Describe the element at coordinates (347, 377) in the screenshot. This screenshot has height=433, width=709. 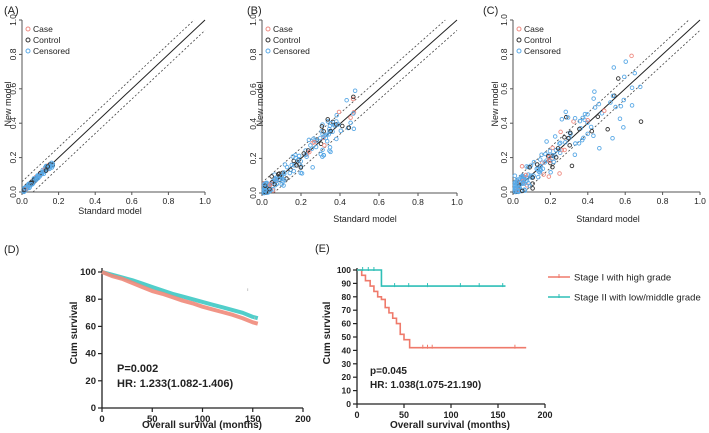
I see `y-tick-label: 20` at that location.